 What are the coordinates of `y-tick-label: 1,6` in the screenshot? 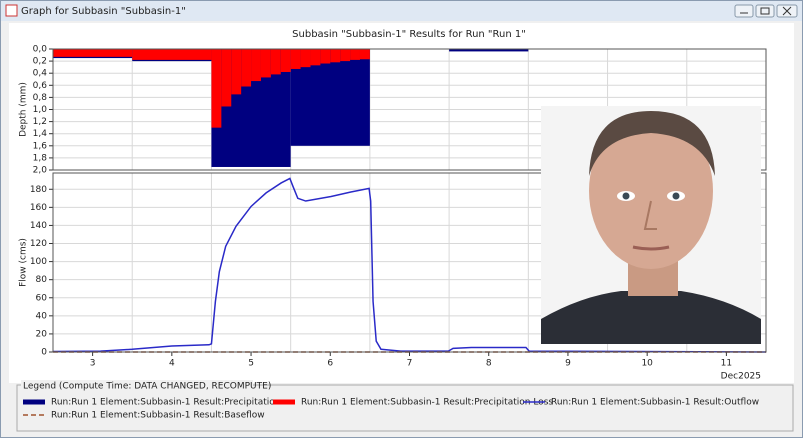 It's located at (40, 146).